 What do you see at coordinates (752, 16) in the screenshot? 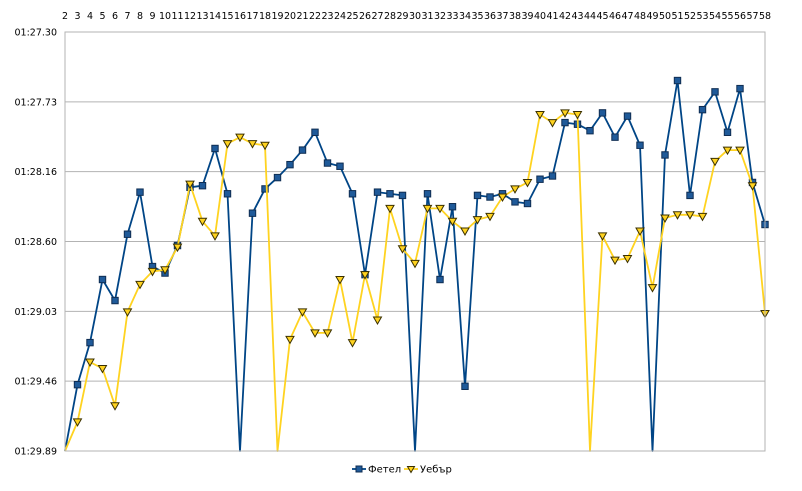
I see `x-tick-label: 57` at bounding box center [752, 16].